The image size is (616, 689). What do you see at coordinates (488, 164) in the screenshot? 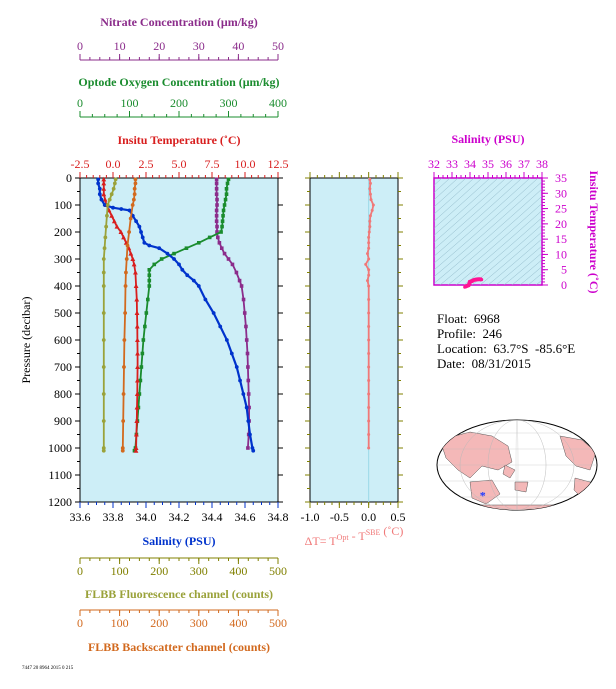
I see `ts-x-tick-label: 35` at bounding box center [488, 164].